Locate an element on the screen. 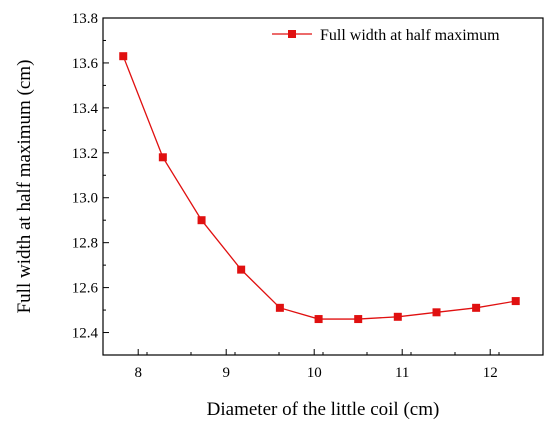 This screenshot has height=428, width=550. x-tick-label: 12 is located at coordinates (490, 373).